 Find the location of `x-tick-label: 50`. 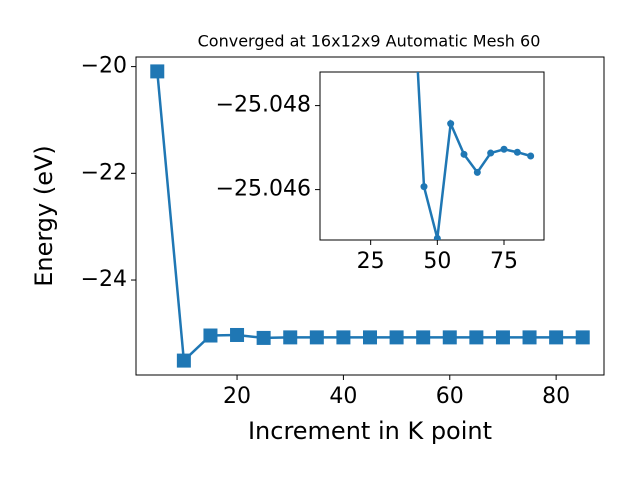

x-tick-label: 50 is located at coordinates (437, 261).